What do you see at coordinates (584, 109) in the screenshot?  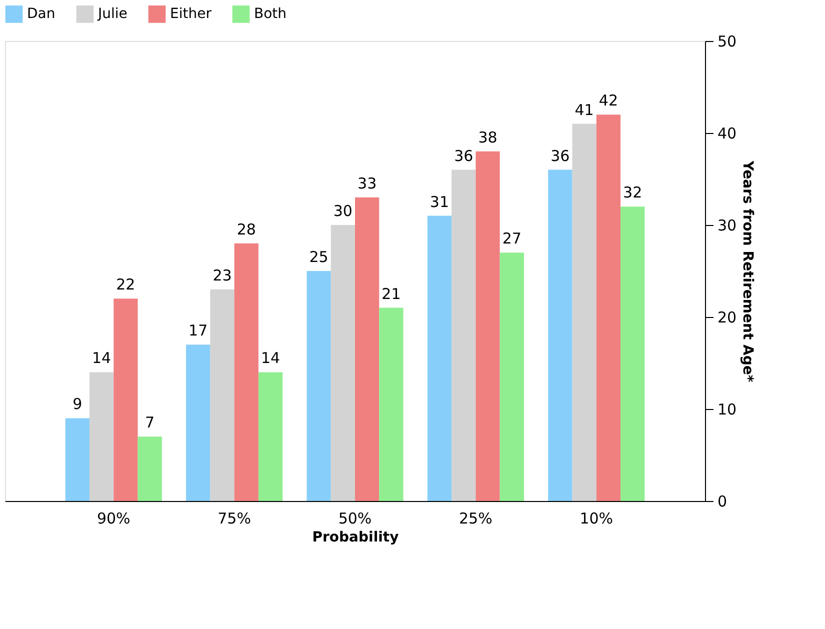 I see `data-label: 41` at bounding box center [584, 109].